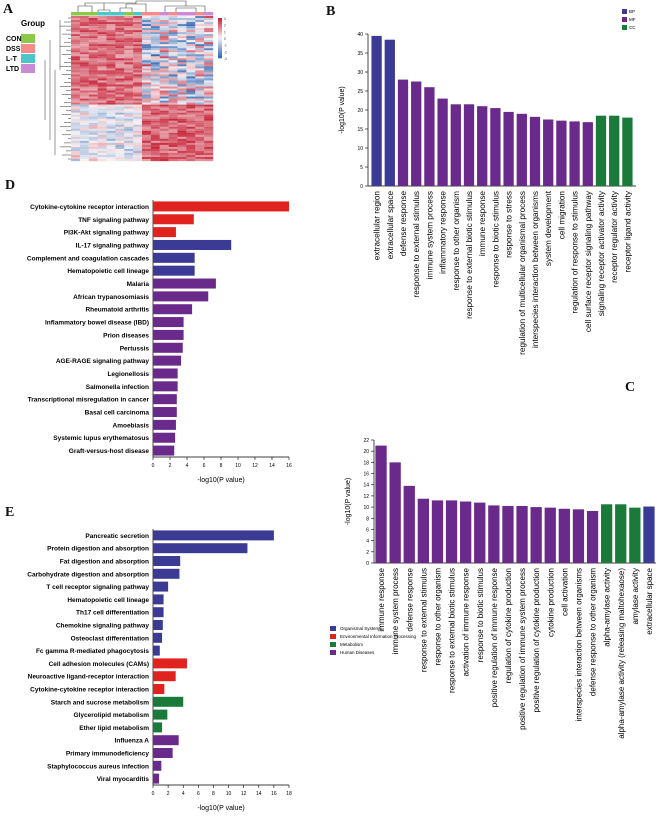 The image size is (659, 816). Describe the element at coordinates (220, 480) in the screenshot. I see `chart-d-x-axis-label: -log10(P value)` at that location.